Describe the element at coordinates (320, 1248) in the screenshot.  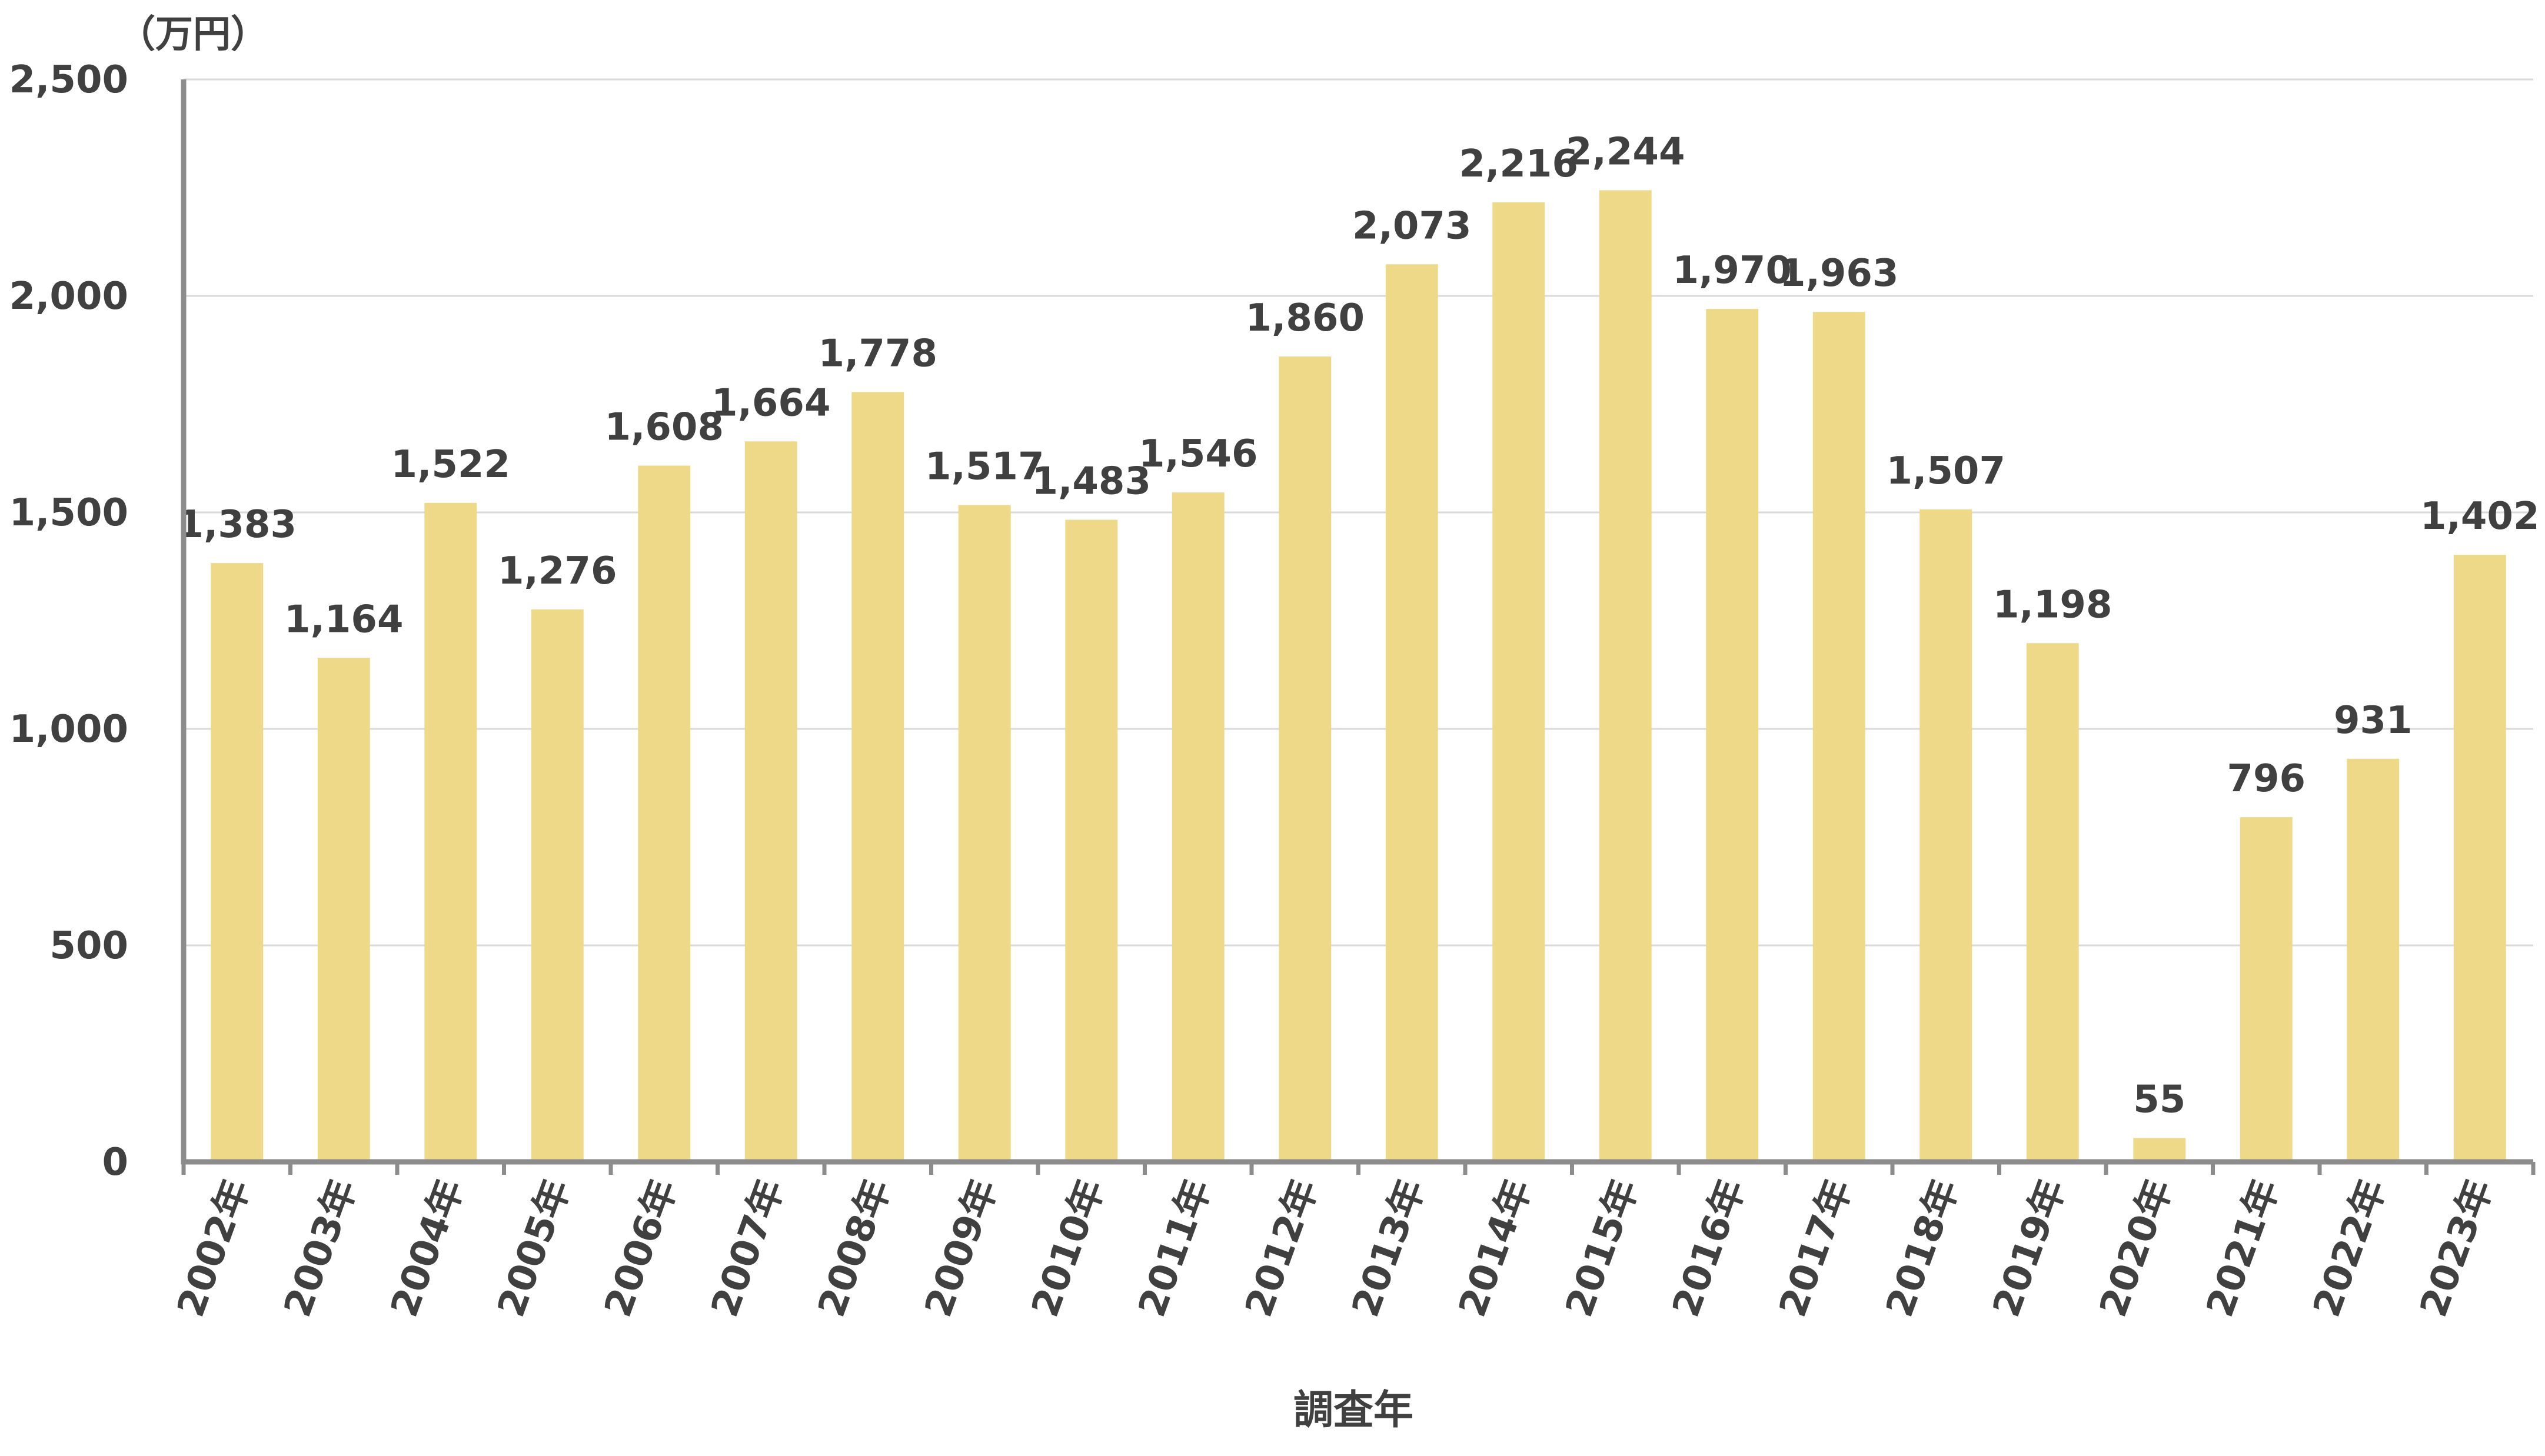
I see `x-tick-label: 2003年` at that location.